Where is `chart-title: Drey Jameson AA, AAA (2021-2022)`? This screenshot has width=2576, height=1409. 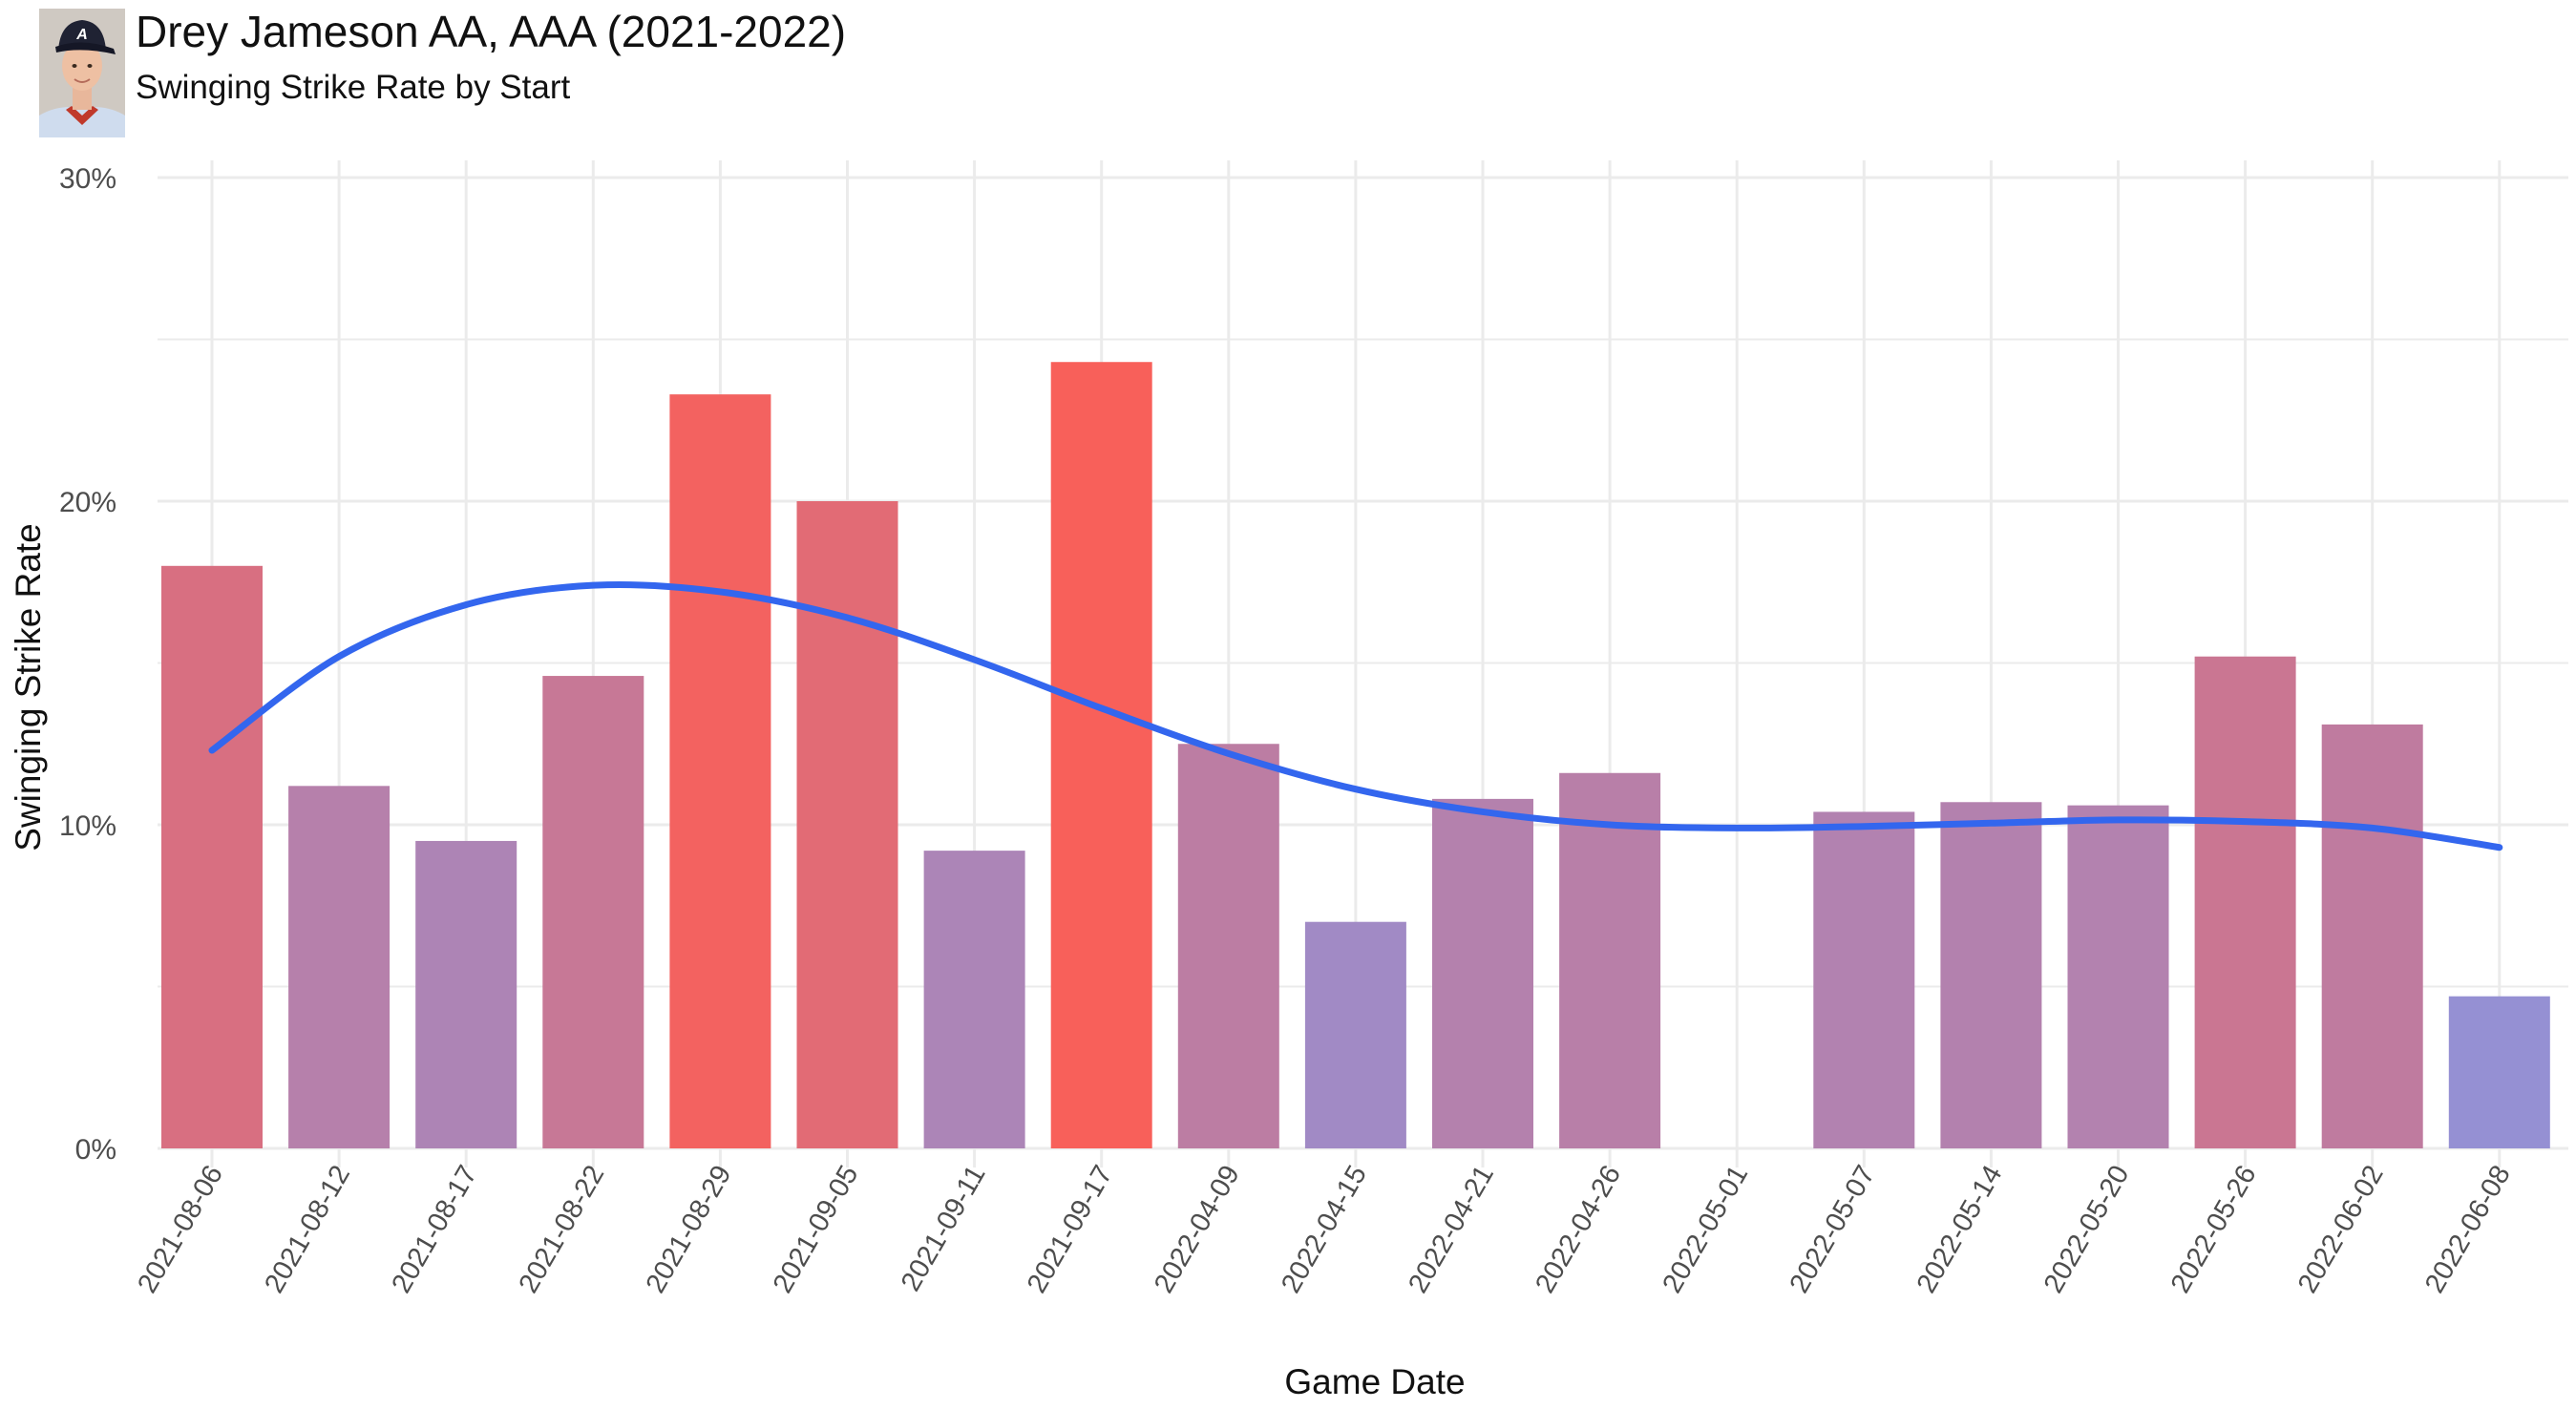 chart-title: Drey Jameson AA, AAA (2021-2022) is located at coordinates (491, 32).